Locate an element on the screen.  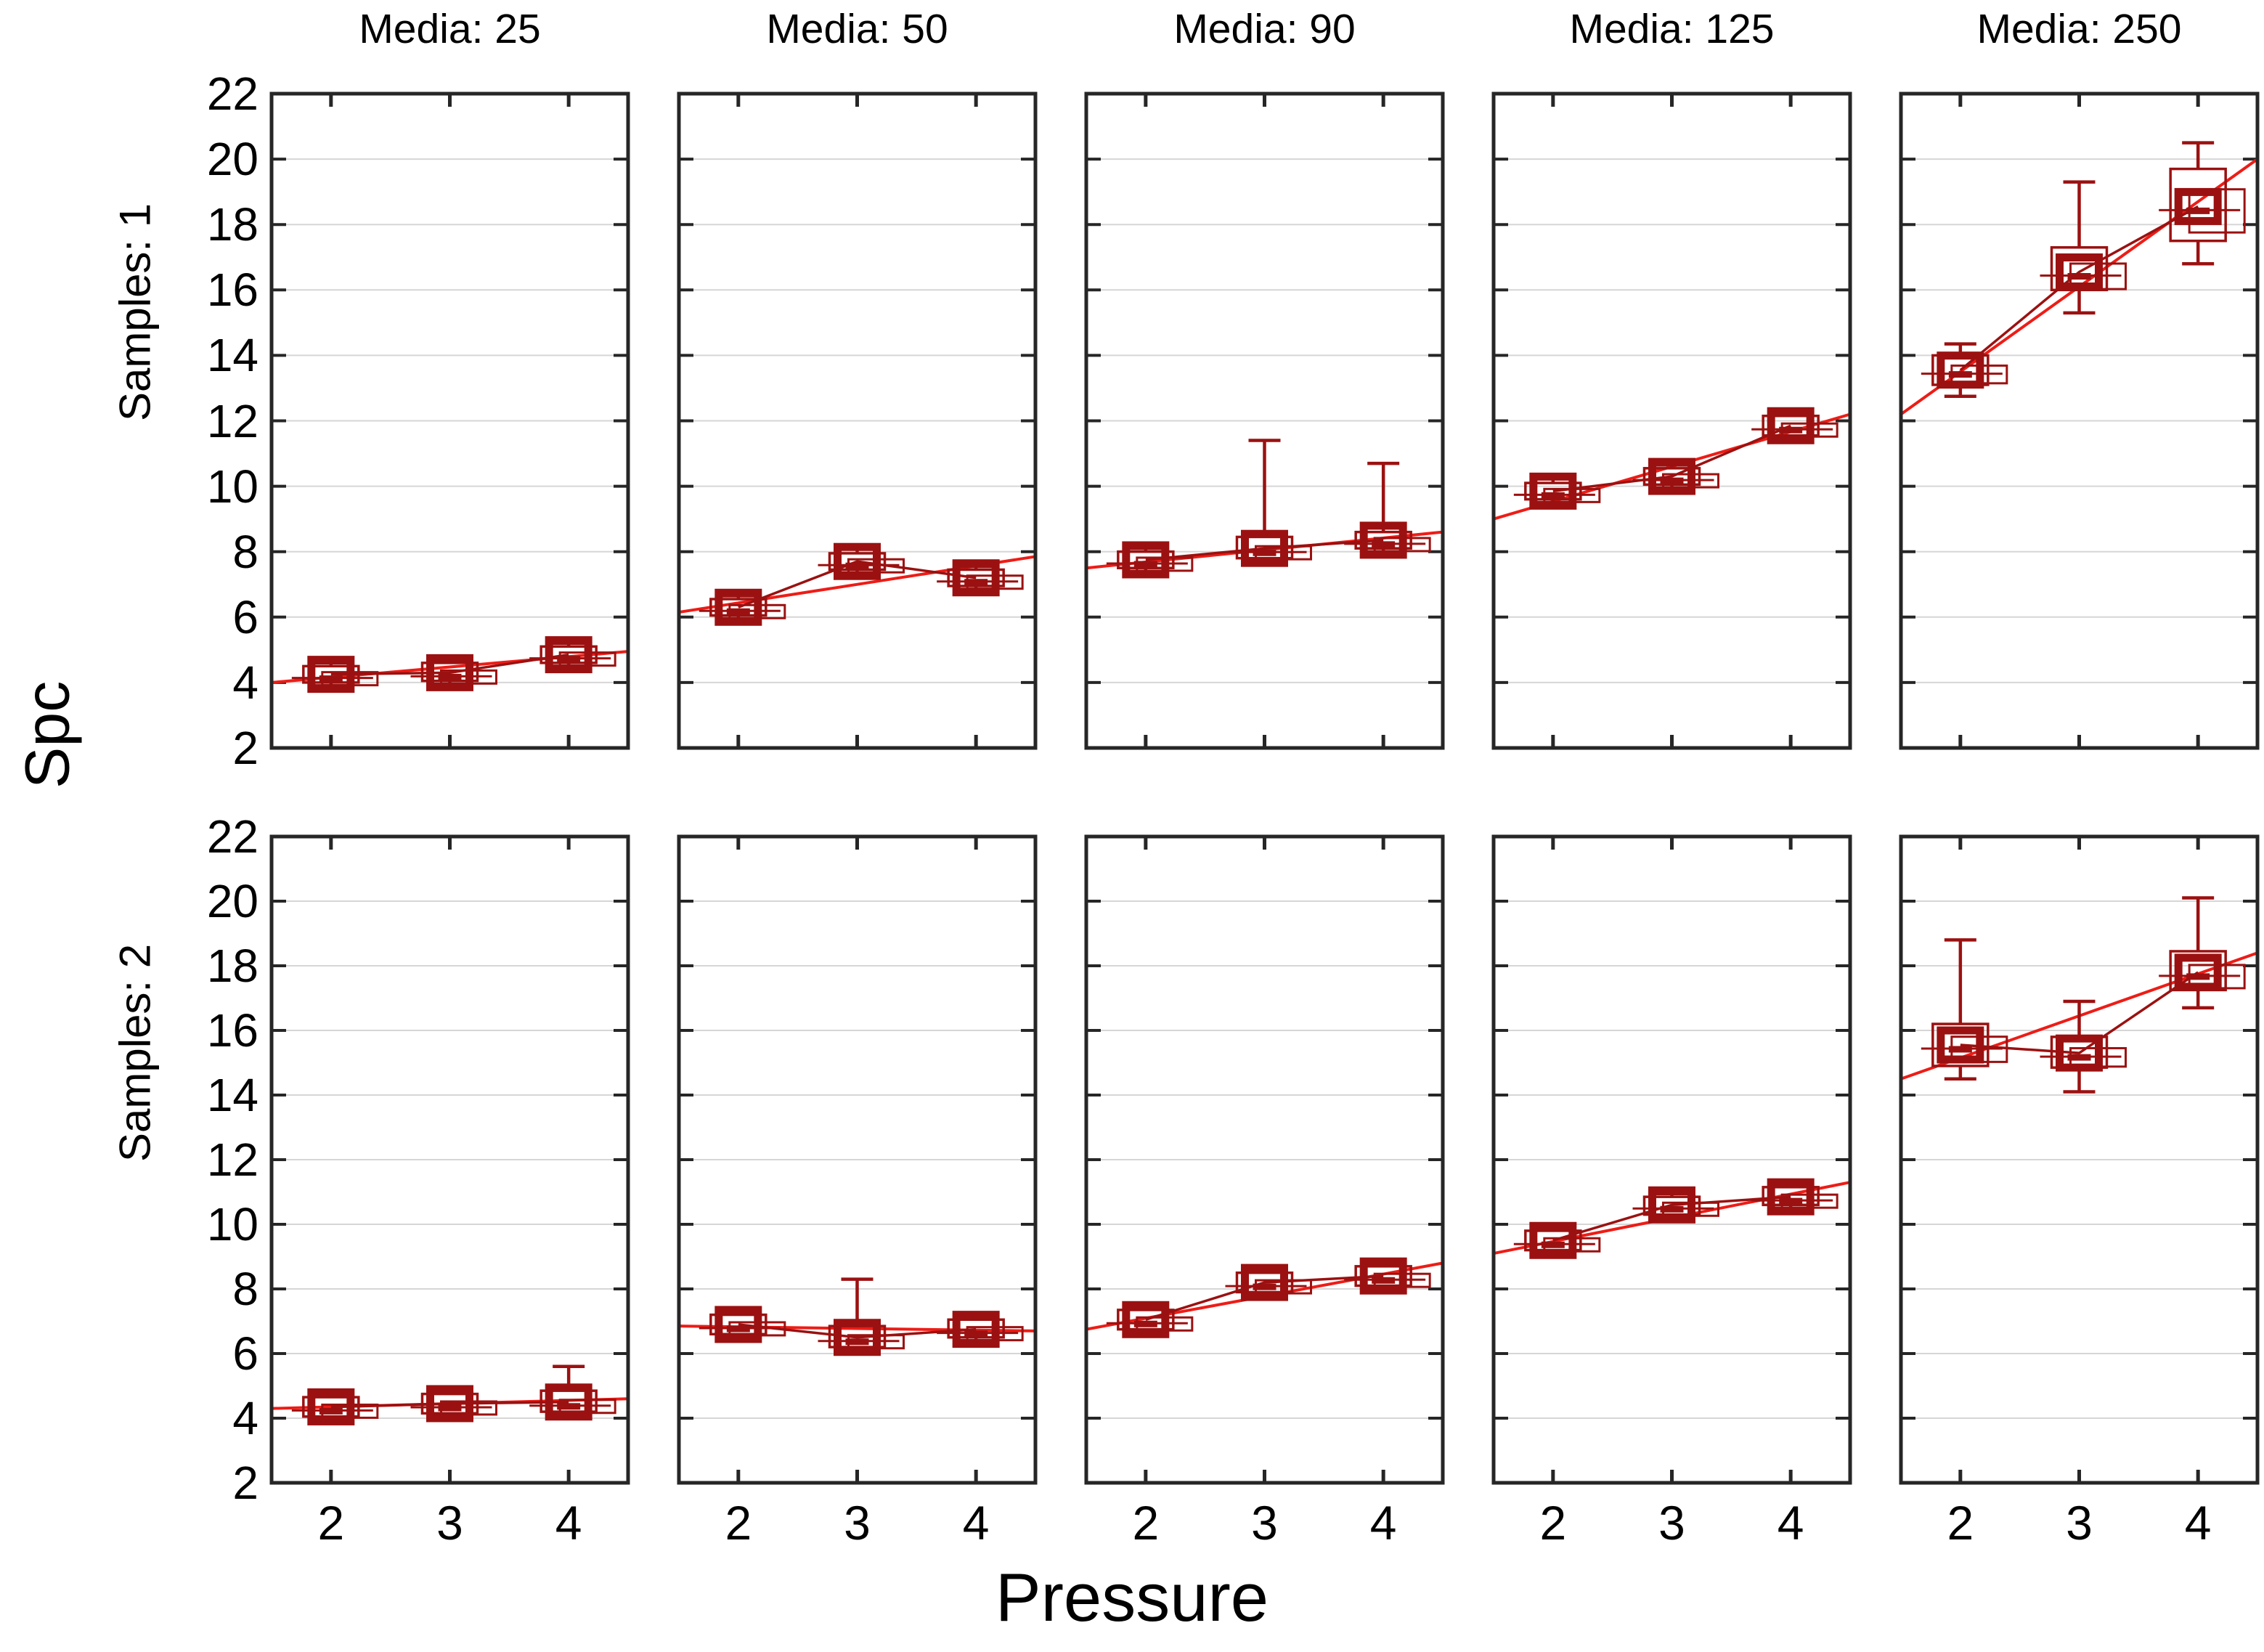
col-title-media-90: Media: 90 is located at coordinates (1264, 29).